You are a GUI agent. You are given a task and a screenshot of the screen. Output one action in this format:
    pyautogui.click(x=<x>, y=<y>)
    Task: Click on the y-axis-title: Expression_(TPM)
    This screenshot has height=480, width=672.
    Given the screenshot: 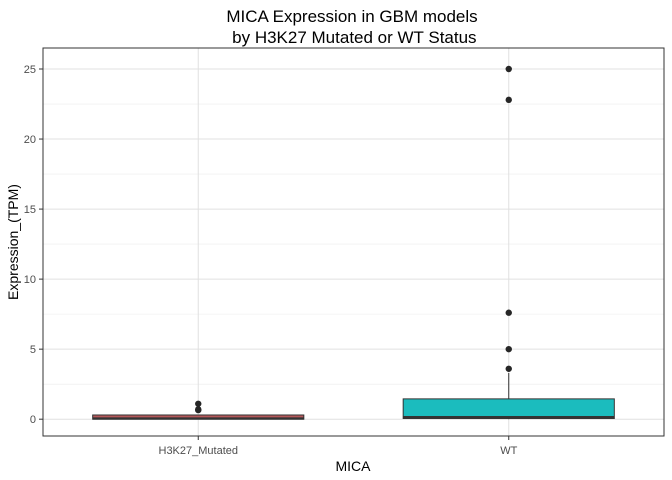 What is the action you would take?
    pyautogui.click(x=13, y=242)
    